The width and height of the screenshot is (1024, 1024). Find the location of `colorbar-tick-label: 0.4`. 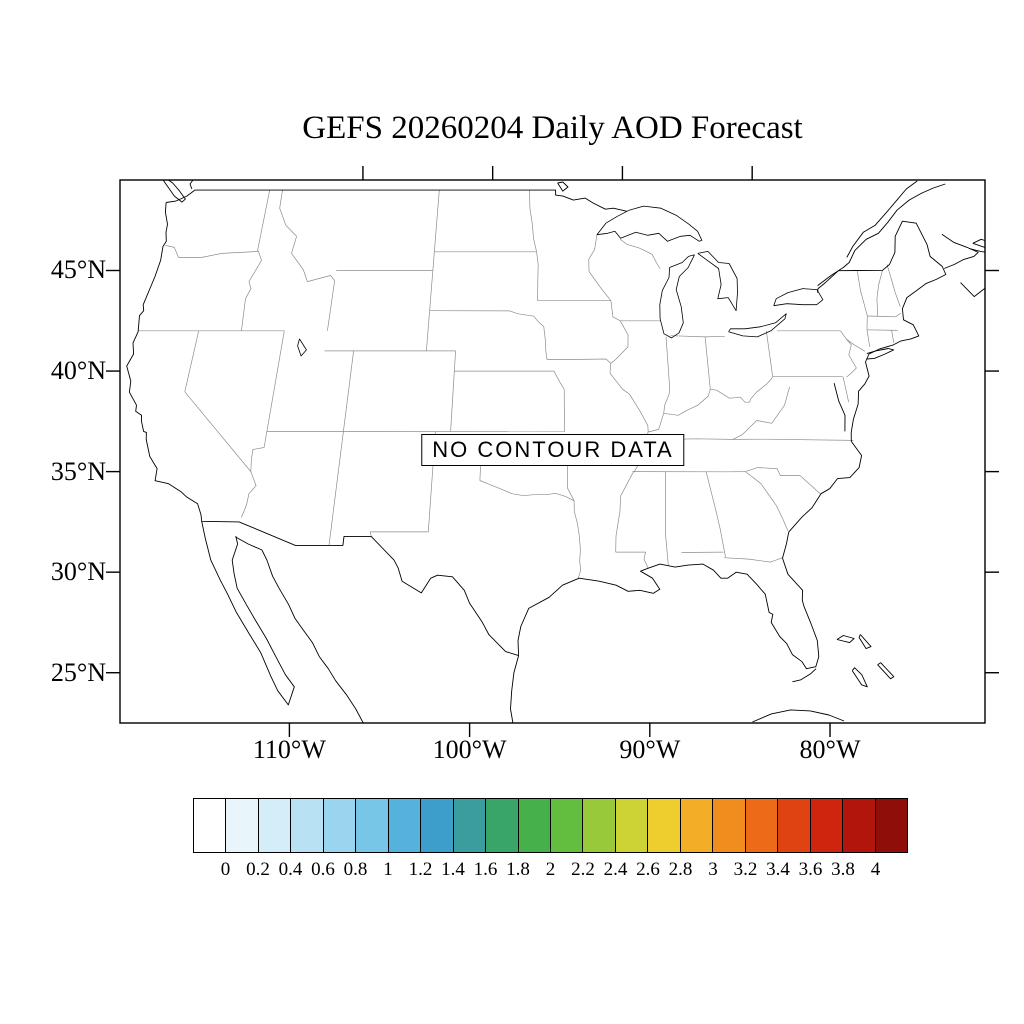

colorbar-tick-label: 0.4 is located at coordinates (290, 869).